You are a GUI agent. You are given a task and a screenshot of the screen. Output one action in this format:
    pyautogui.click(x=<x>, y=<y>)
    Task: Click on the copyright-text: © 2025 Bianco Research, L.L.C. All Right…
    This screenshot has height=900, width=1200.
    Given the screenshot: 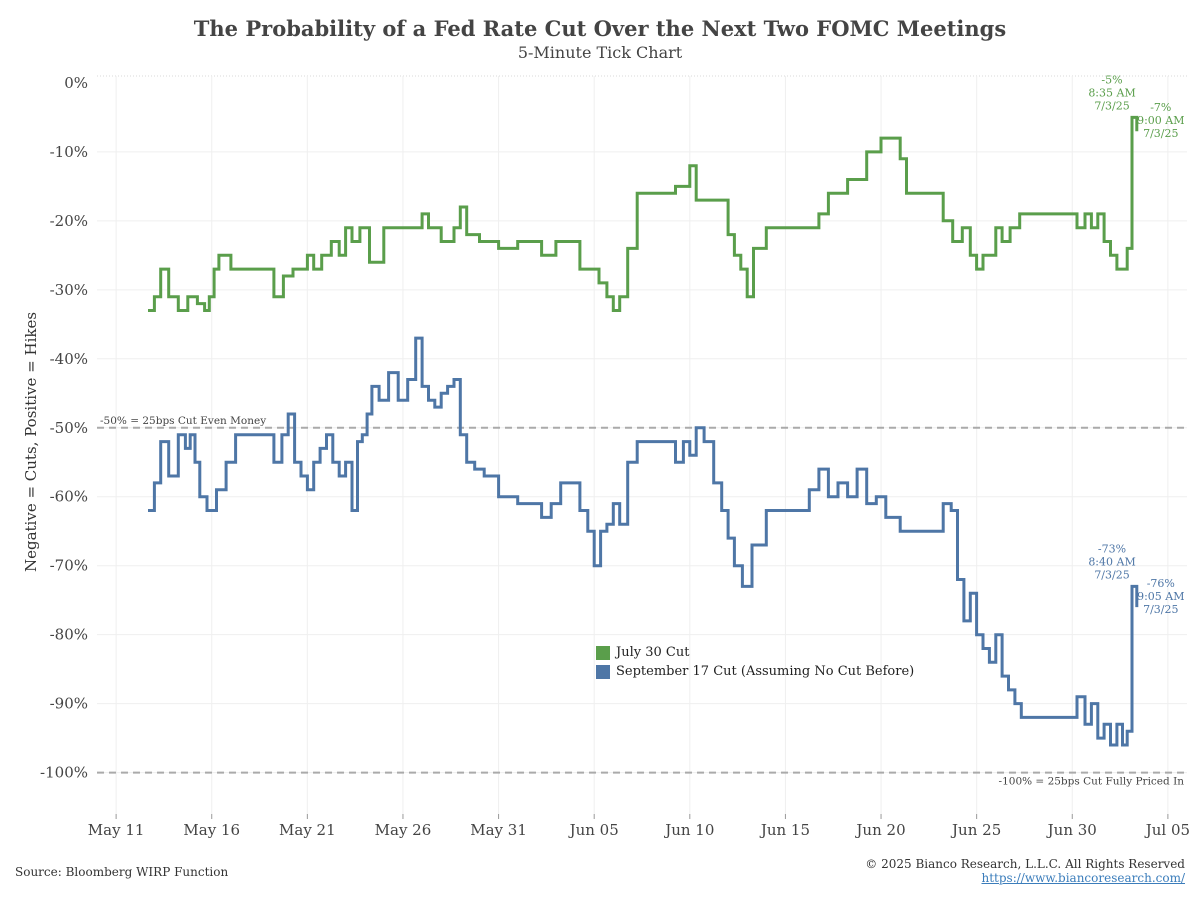 What is the action you would take?
    pyautogui.click(x=1025, y=864)
    